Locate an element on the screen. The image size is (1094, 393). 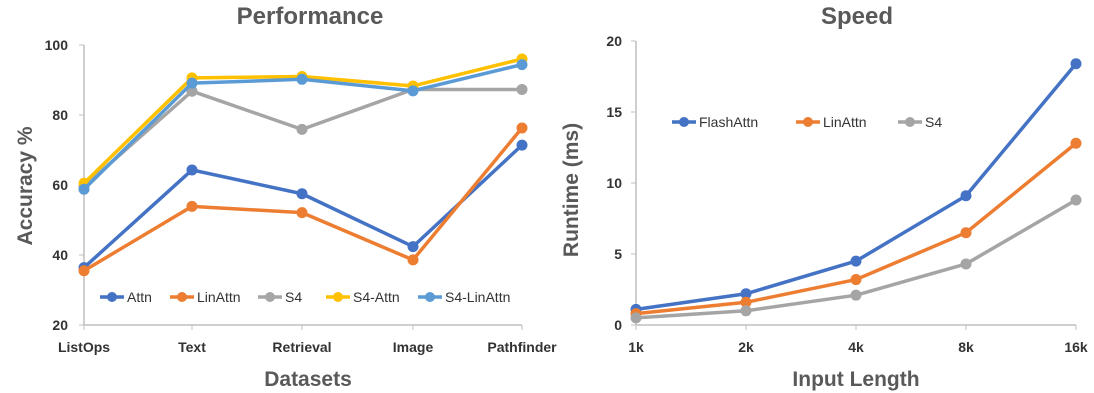
y-axis-title: Runtime (ms) is located at coordinates (571, 190).